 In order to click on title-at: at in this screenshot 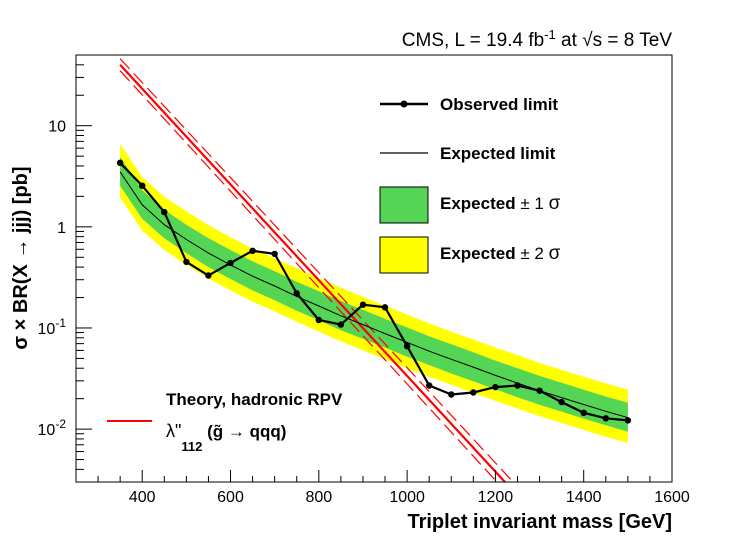, I will do `click(569, 40)`.